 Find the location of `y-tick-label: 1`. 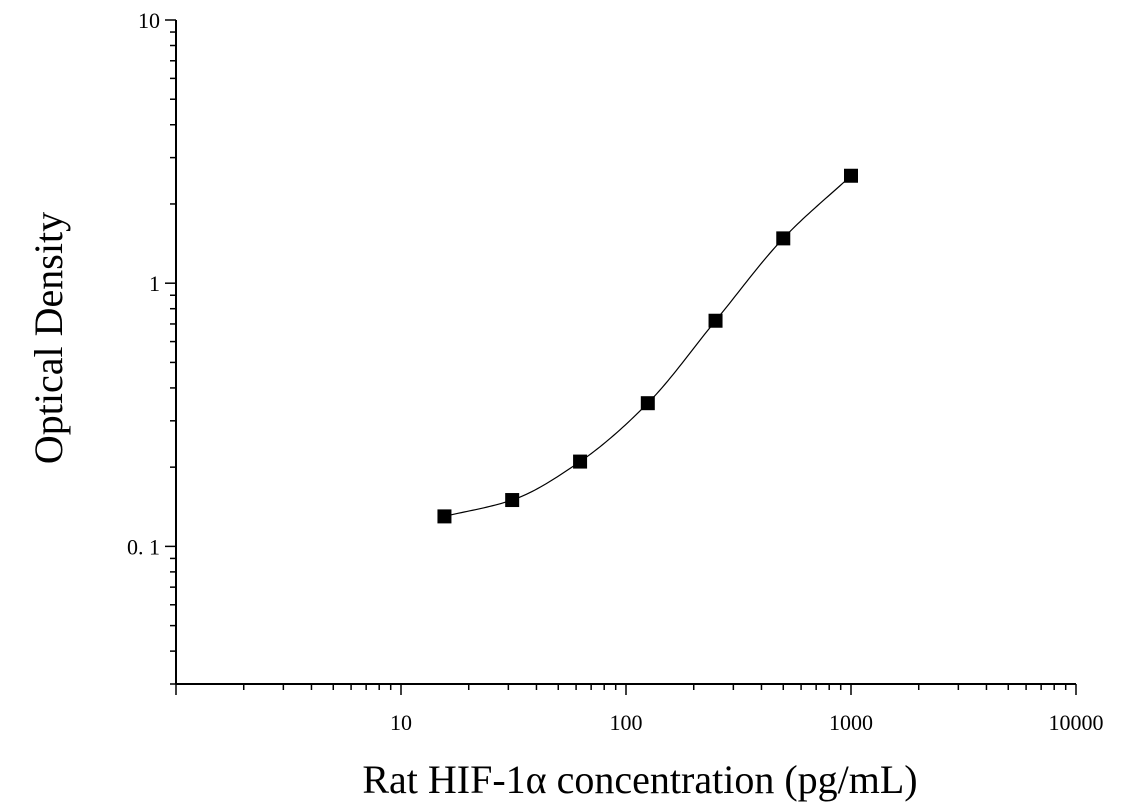

y-tick-label: 1 is located at coordinates (154, 283).